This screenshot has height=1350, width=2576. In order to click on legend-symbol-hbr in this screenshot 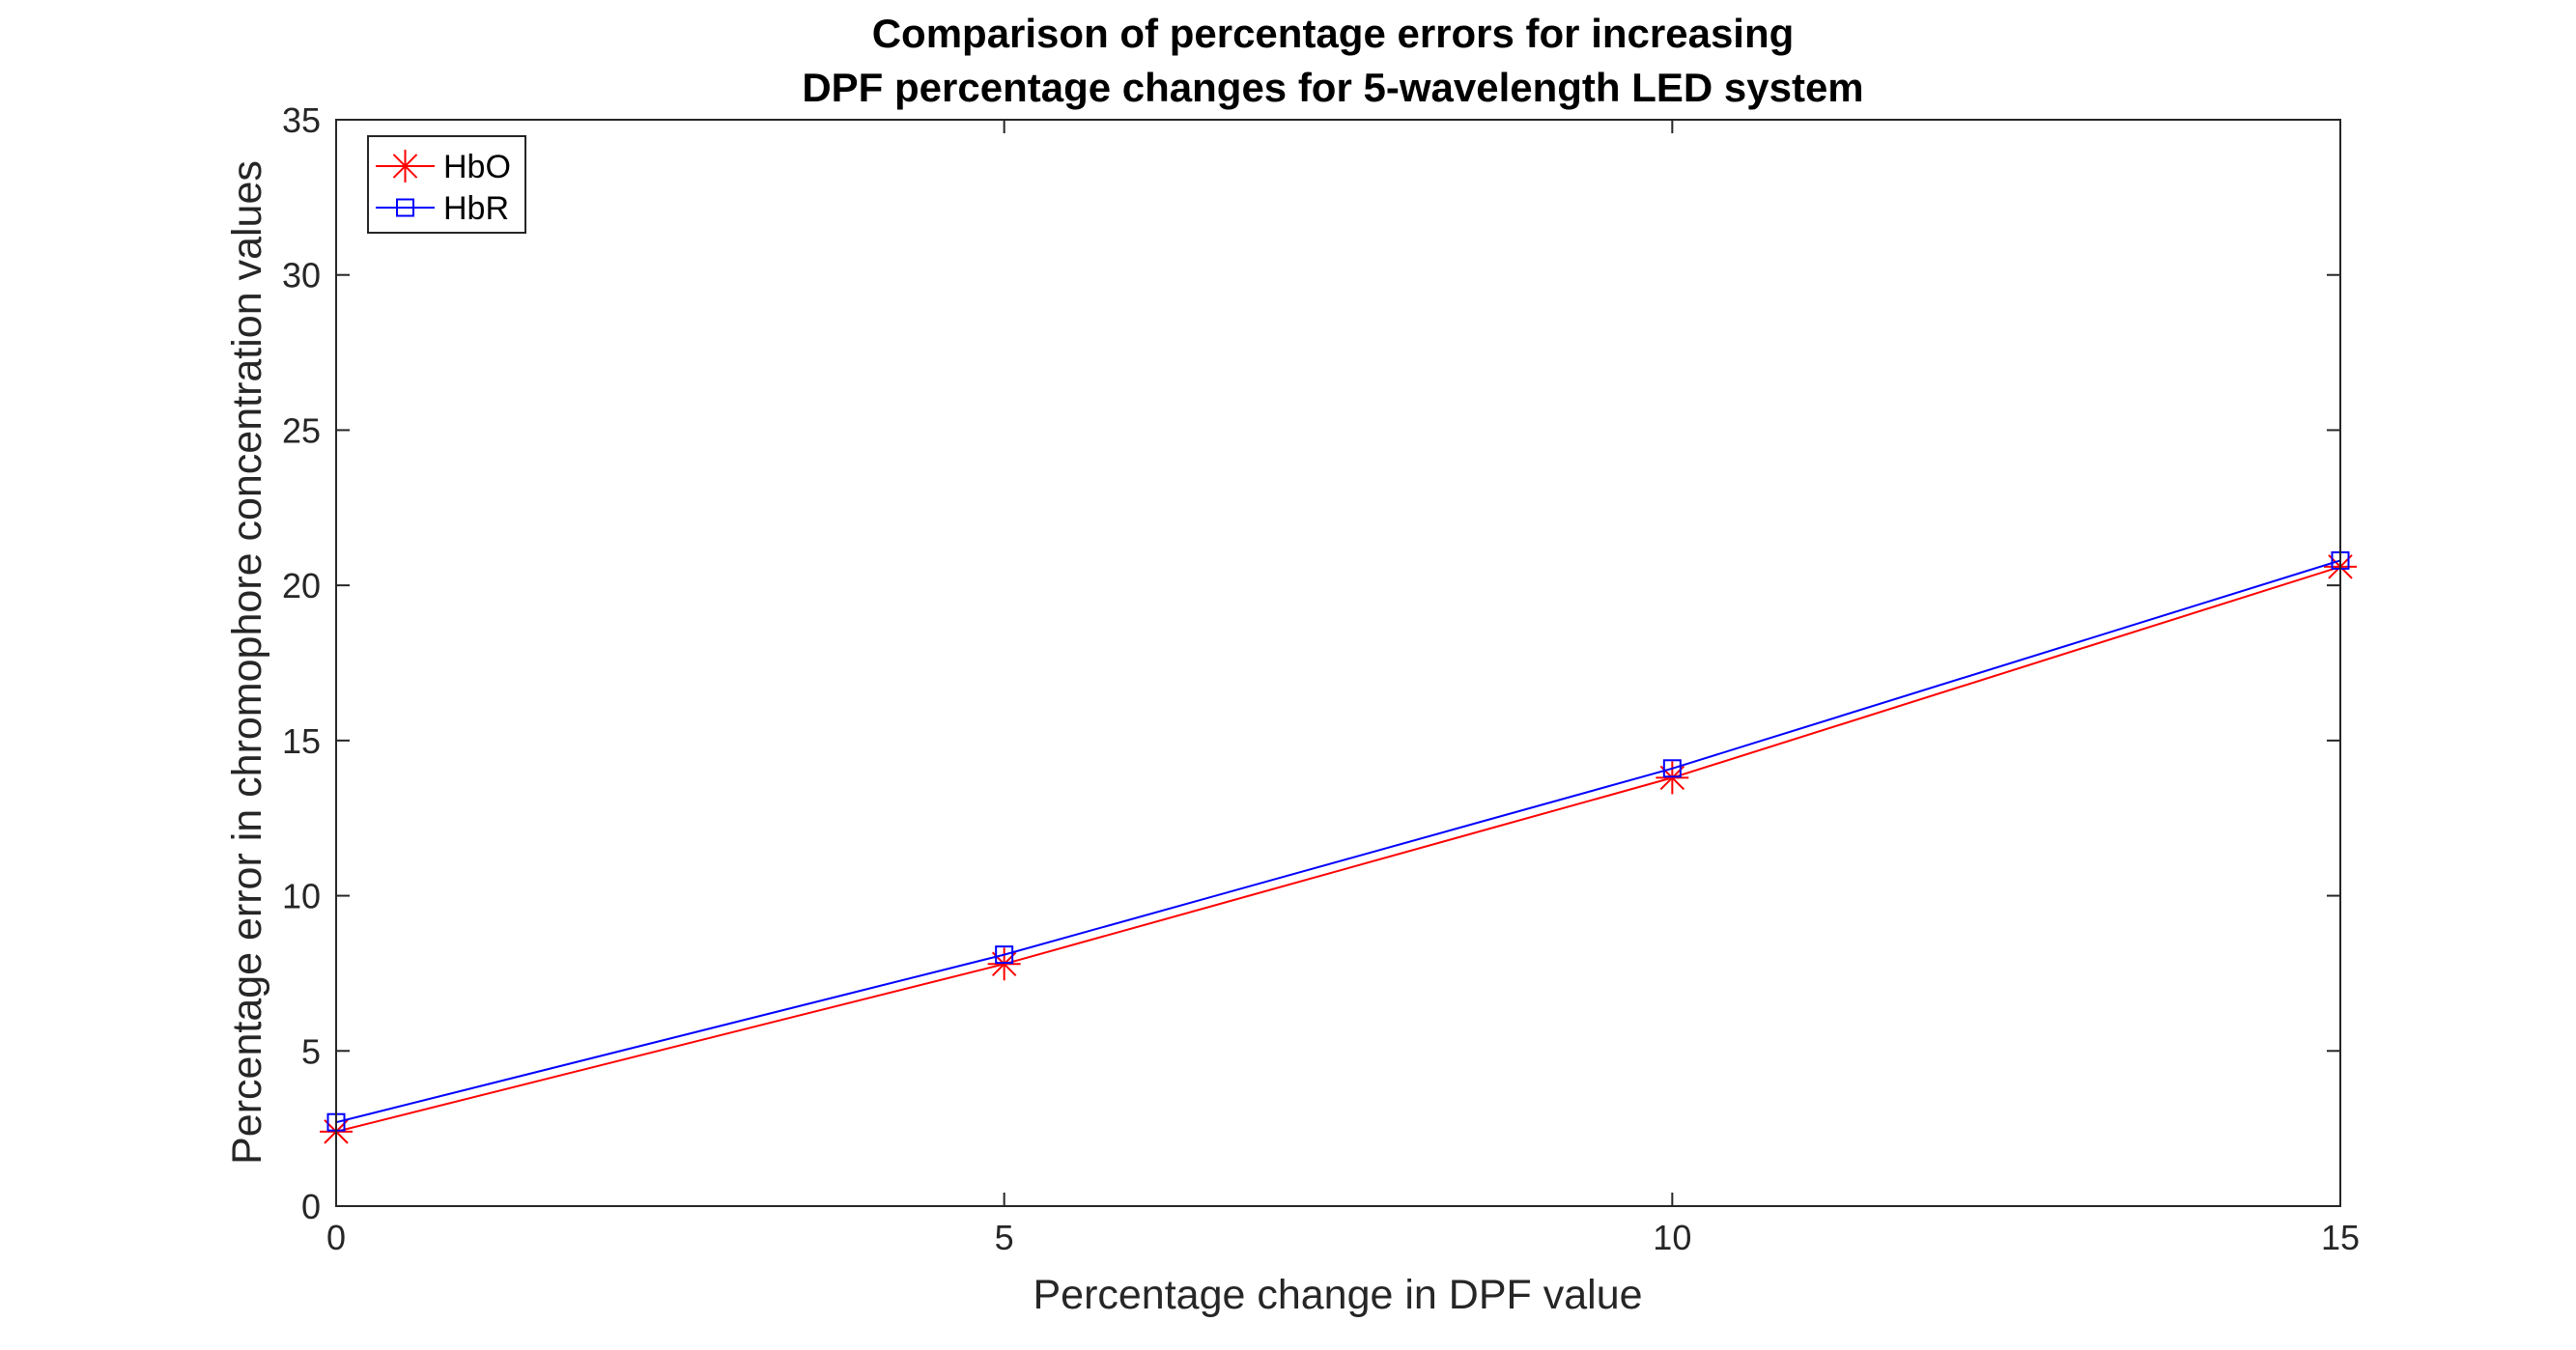, I will do `click(405, 207)`.